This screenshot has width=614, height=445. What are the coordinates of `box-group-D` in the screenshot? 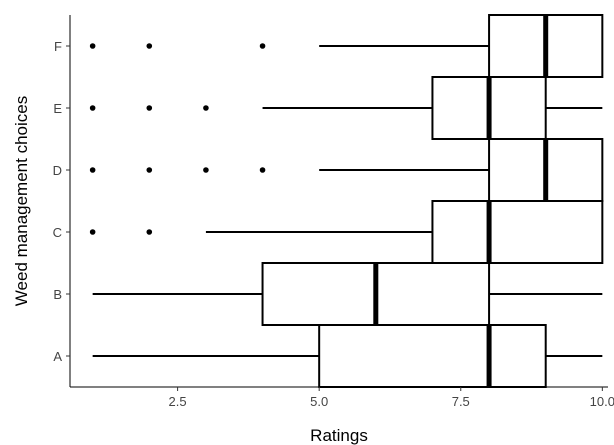 It's located at (346, 170).